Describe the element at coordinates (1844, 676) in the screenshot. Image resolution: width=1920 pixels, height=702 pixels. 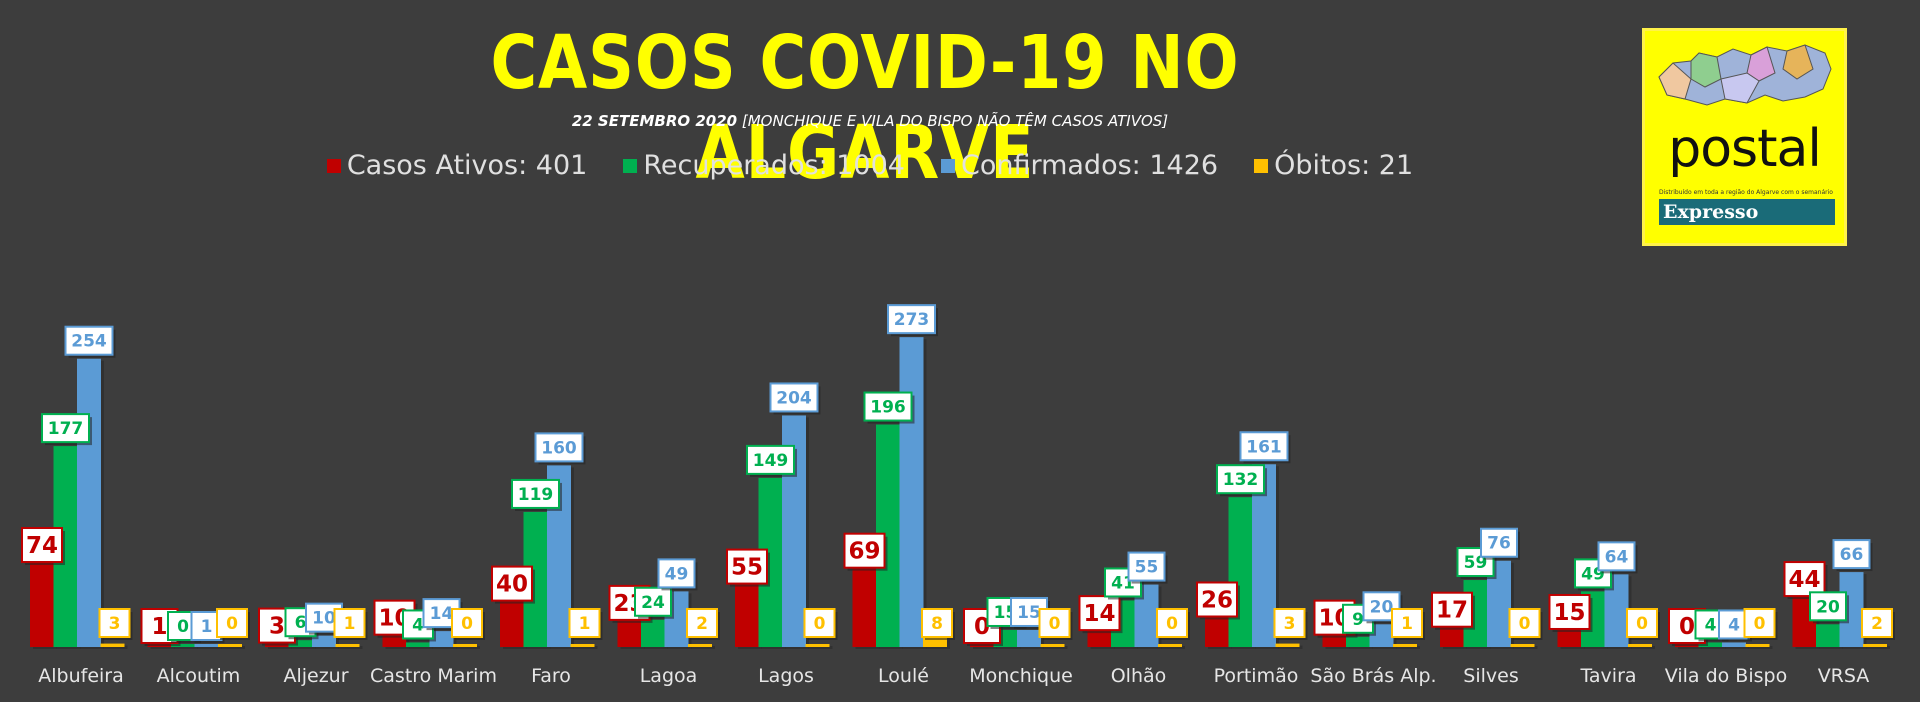
I see `x-tick-vrsa: VRSA` at that location.